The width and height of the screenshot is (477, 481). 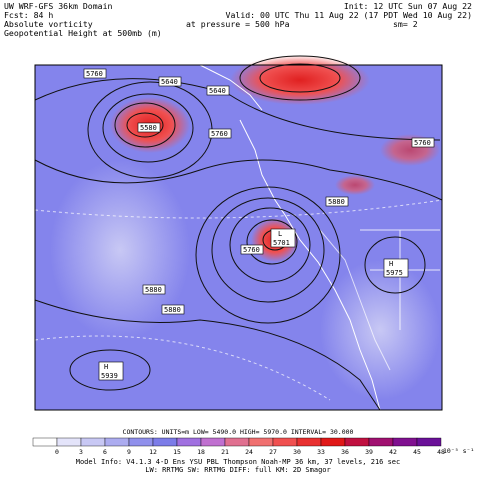 What do you see at coordinates (281, 243) in the screenshot?
I see `contour-label: 5701` at bounding box center [281, 243].